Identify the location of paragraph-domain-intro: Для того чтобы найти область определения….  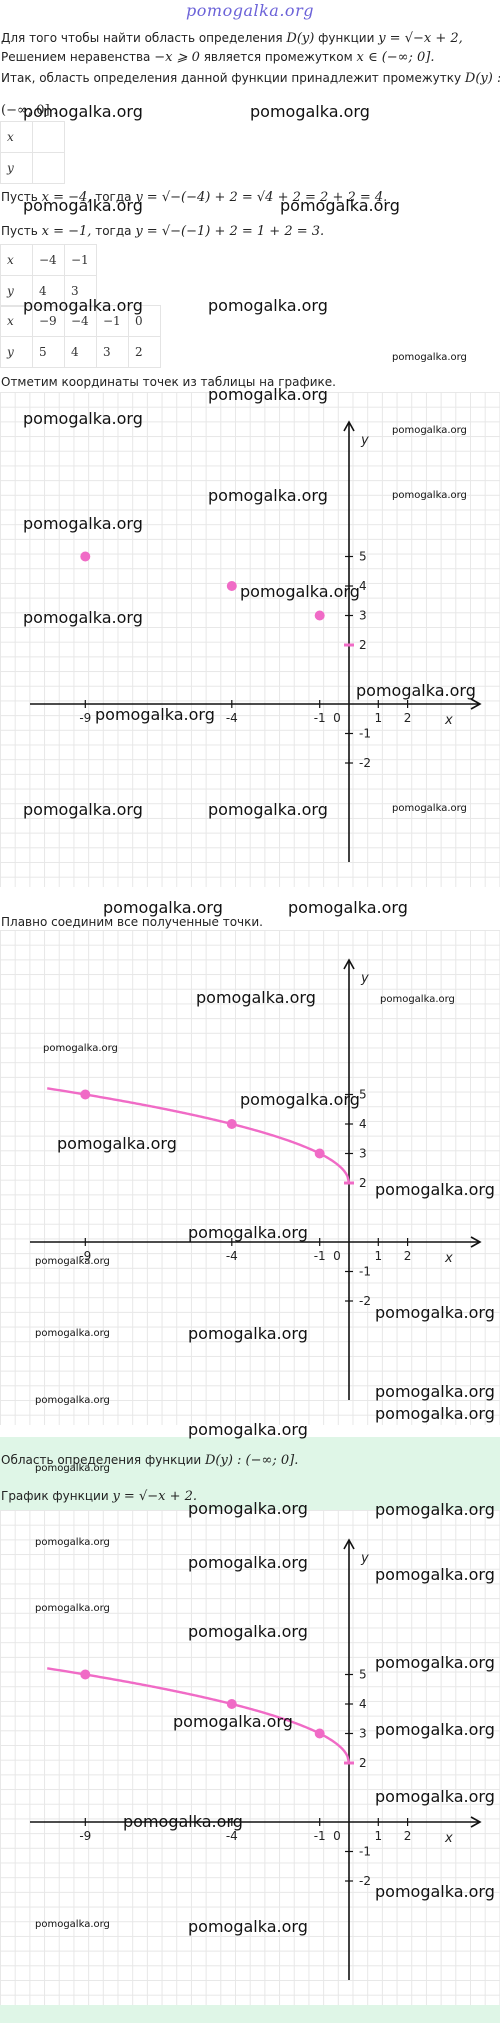
(232, 38).